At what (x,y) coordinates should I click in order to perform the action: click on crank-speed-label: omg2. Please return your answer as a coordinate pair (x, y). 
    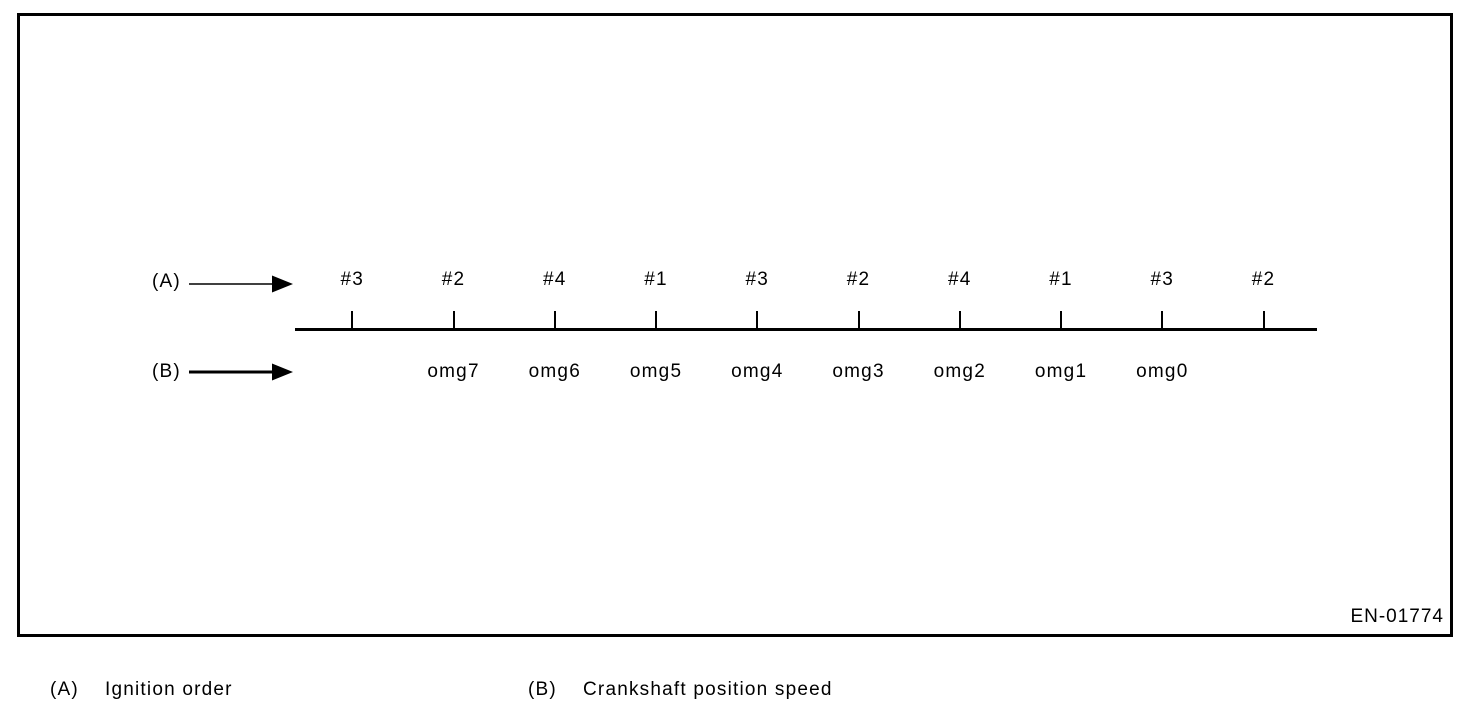
    Looking at the image, I should click on (959, 371).